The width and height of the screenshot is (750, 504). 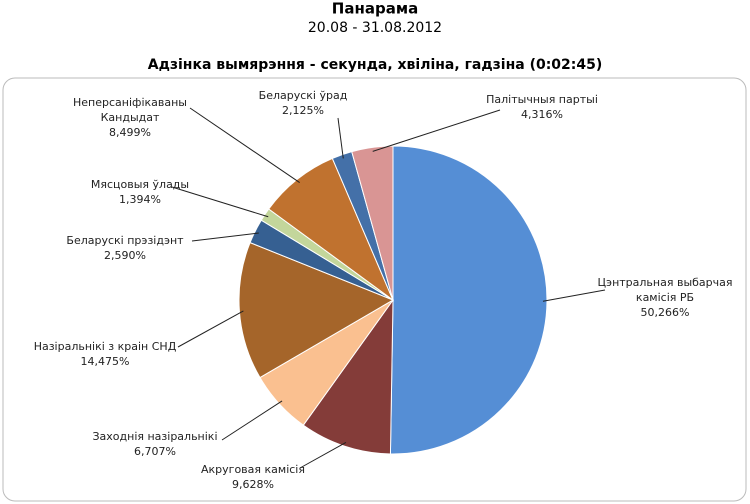 I want to click on value-label: 6,707%, so click(x=155, y=451).